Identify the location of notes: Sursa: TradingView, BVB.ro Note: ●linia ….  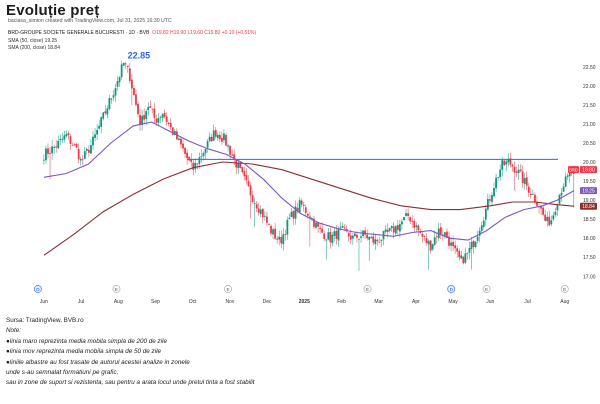
(130, 352).